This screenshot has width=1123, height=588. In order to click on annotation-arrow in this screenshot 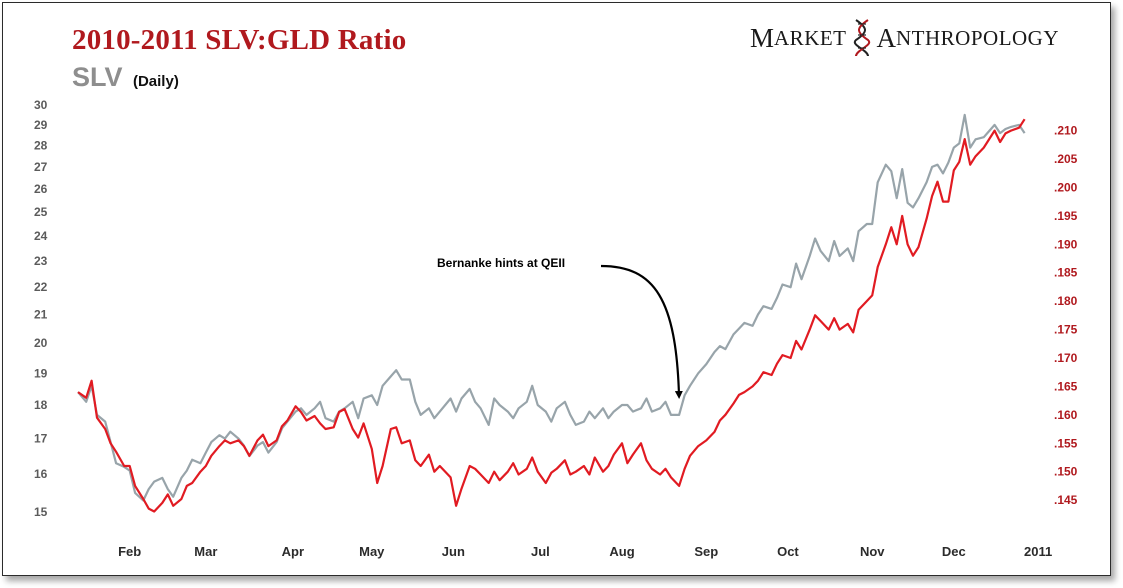, I will do `click(641, 331)`.